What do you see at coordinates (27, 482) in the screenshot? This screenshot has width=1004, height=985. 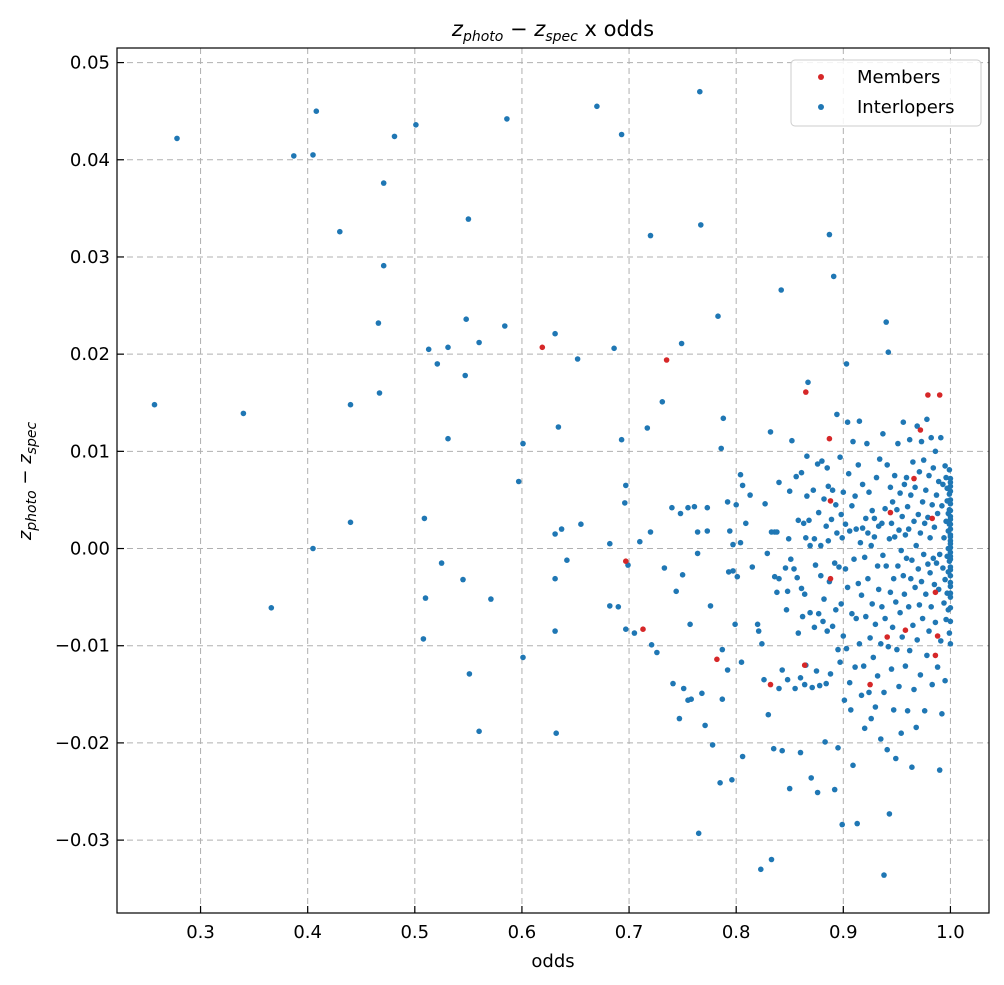 I see `y-axis-title: zphoto − zspec` at bounding box center [27, 482].